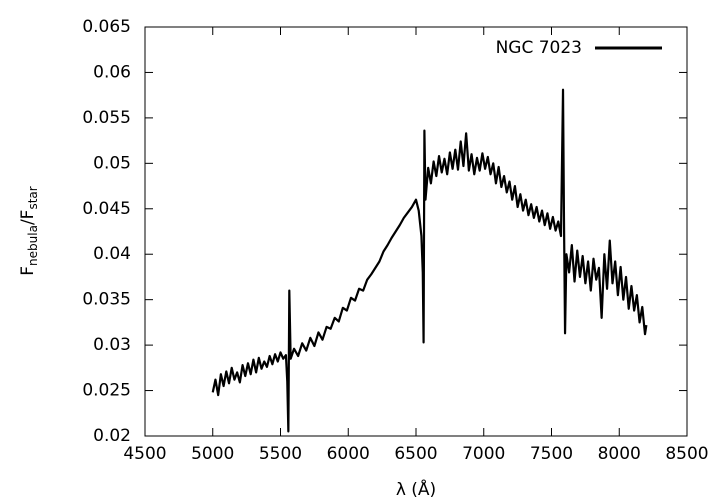 The image size is (727, 504). I want to click on y-tick-label: 0.065, so click(106, 27).